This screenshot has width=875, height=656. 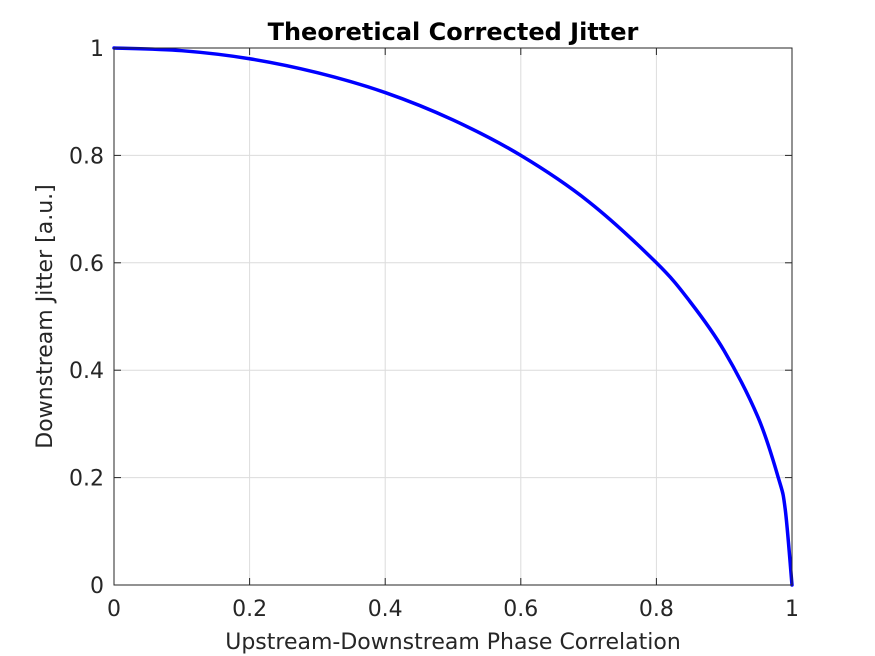 I want to click on chart-title: Theoretical Corrected Jitter, so click(x=453, y=32).